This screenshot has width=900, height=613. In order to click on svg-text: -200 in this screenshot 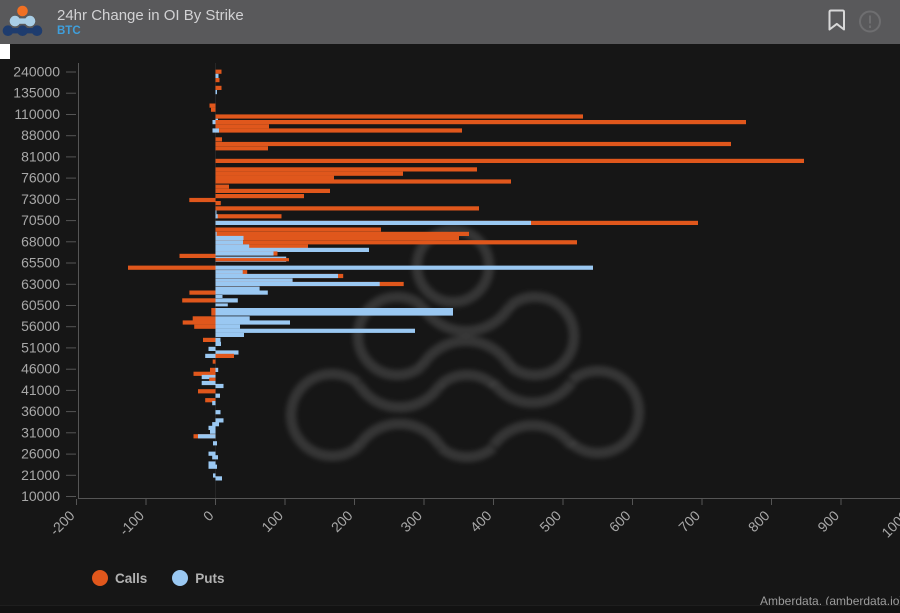, I will do `click(61, 522)`.